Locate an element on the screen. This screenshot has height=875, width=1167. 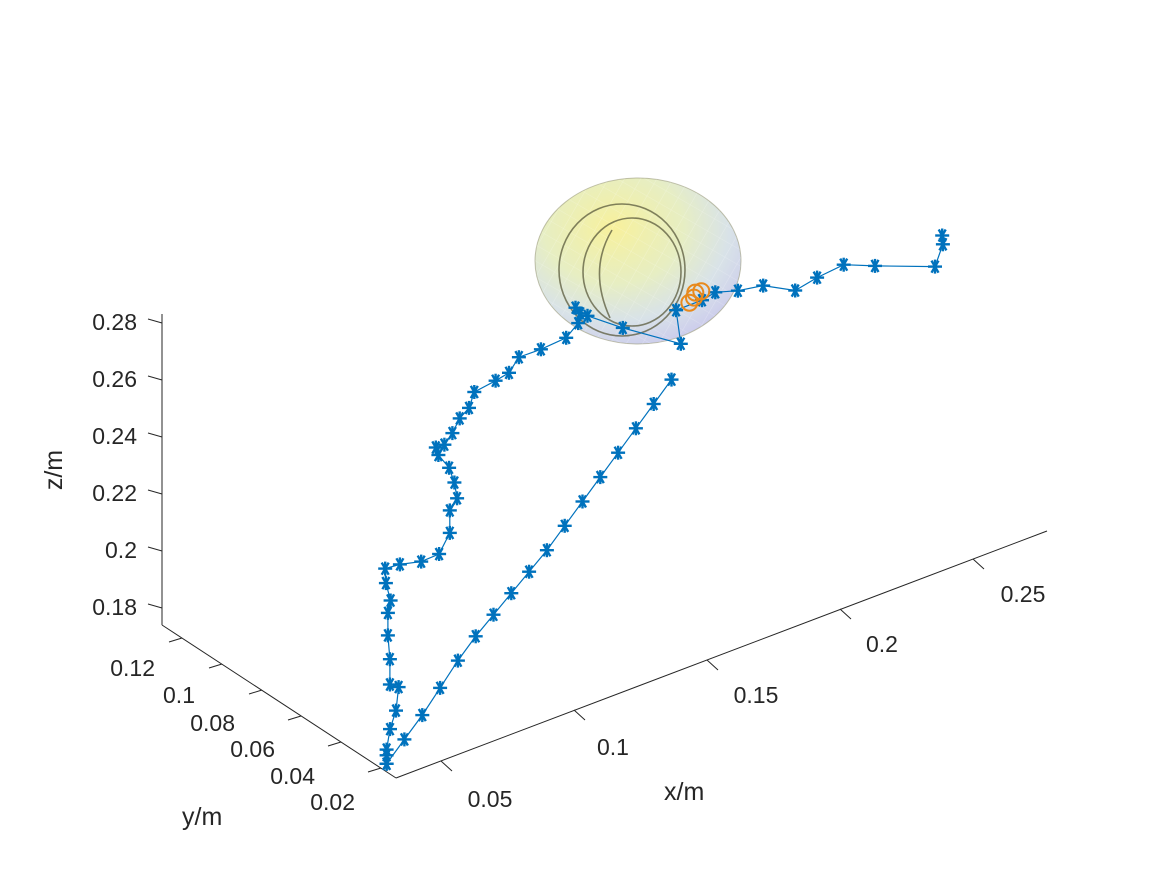
y-tick-label: 0.02 is located at coordinates (332, 802).